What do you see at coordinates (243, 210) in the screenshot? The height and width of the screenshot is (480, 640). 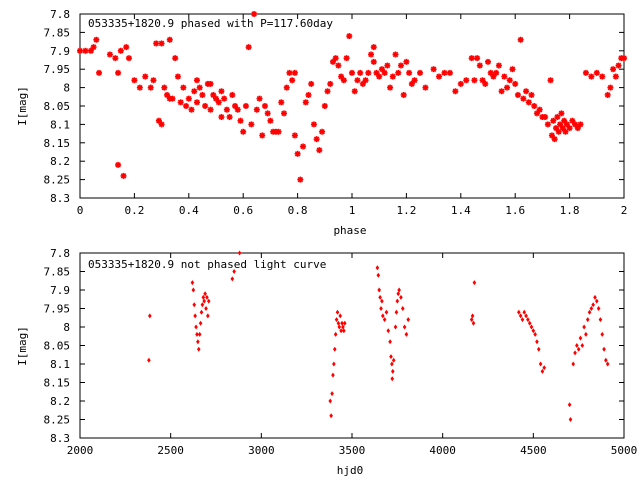 I see `x-tick-label: 0.6` at bounding box center [243, 210].